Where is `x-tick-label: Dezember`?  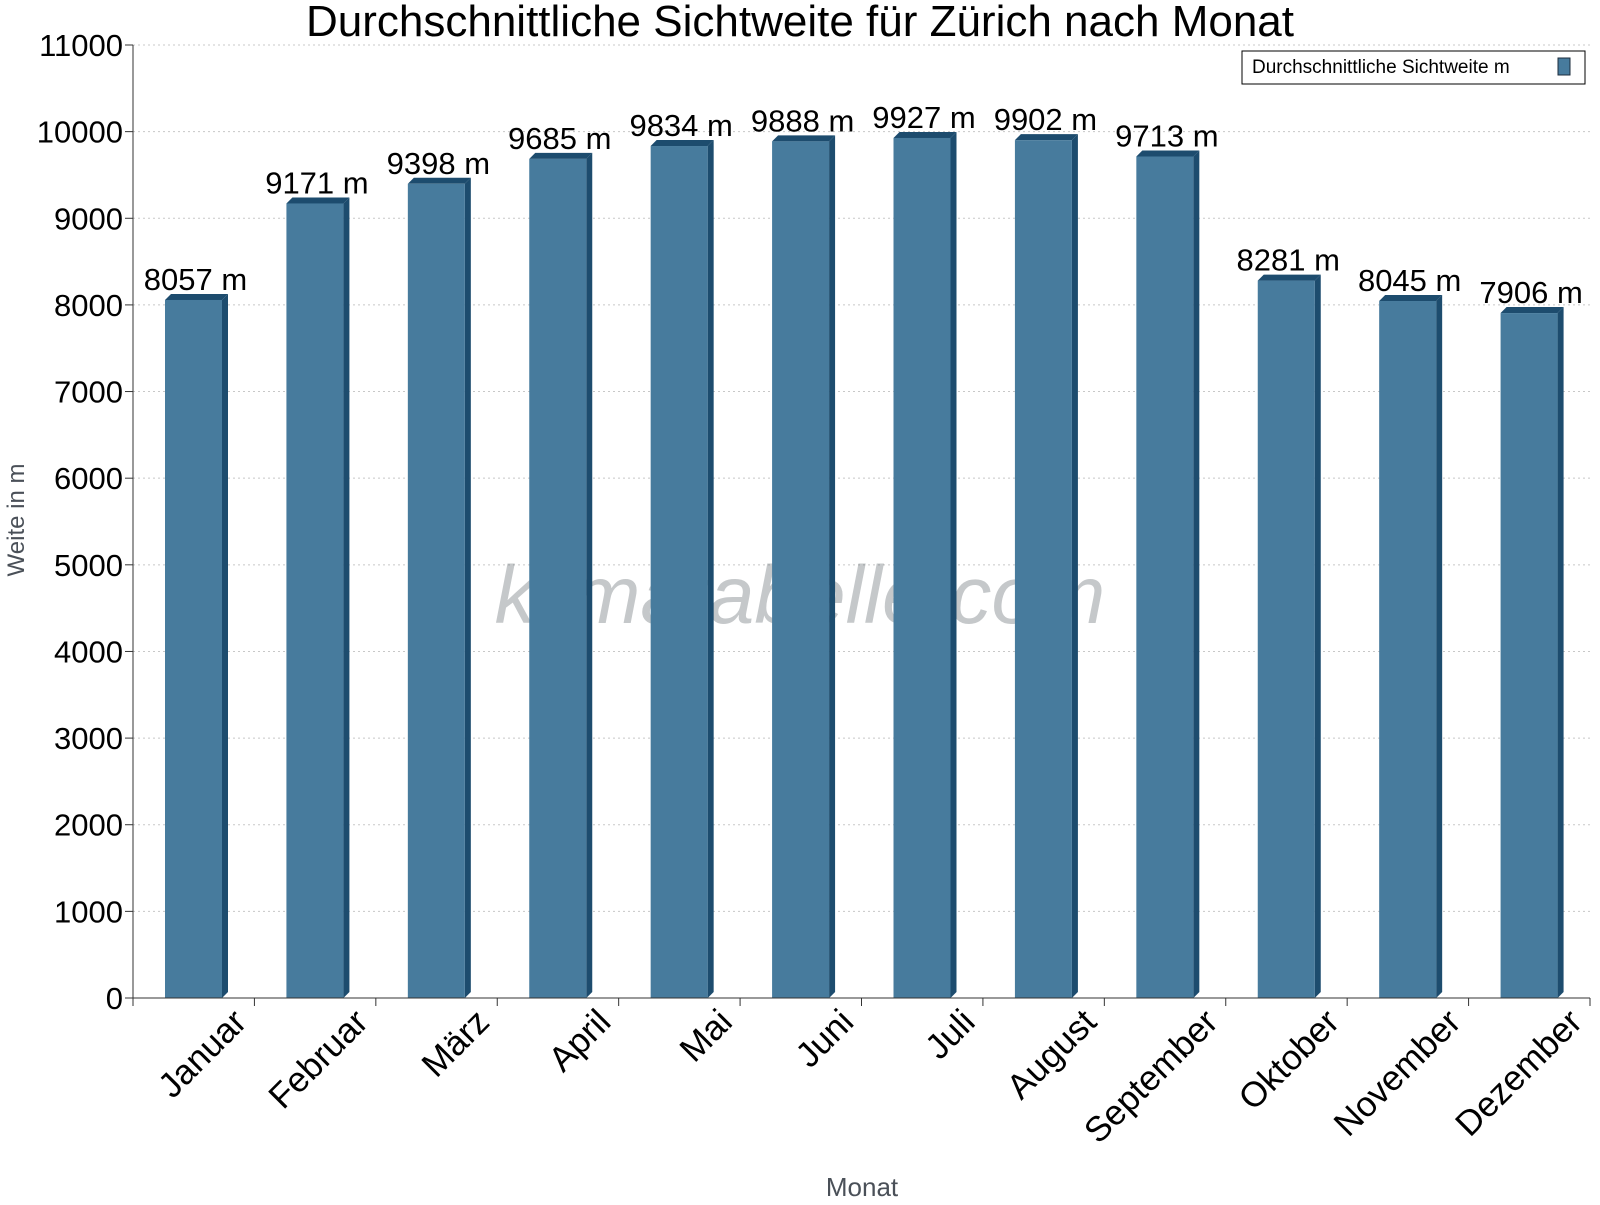 x-tick-label: Dezember is located at coordinates (1519, 1073).